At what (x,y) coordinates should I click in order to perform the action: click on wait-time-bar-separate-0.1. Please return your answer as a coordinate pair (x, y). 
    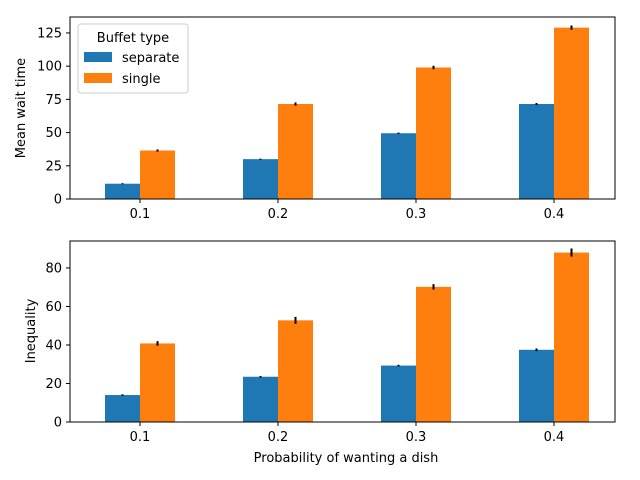
    Looking at the image, I should click on (122, 191).